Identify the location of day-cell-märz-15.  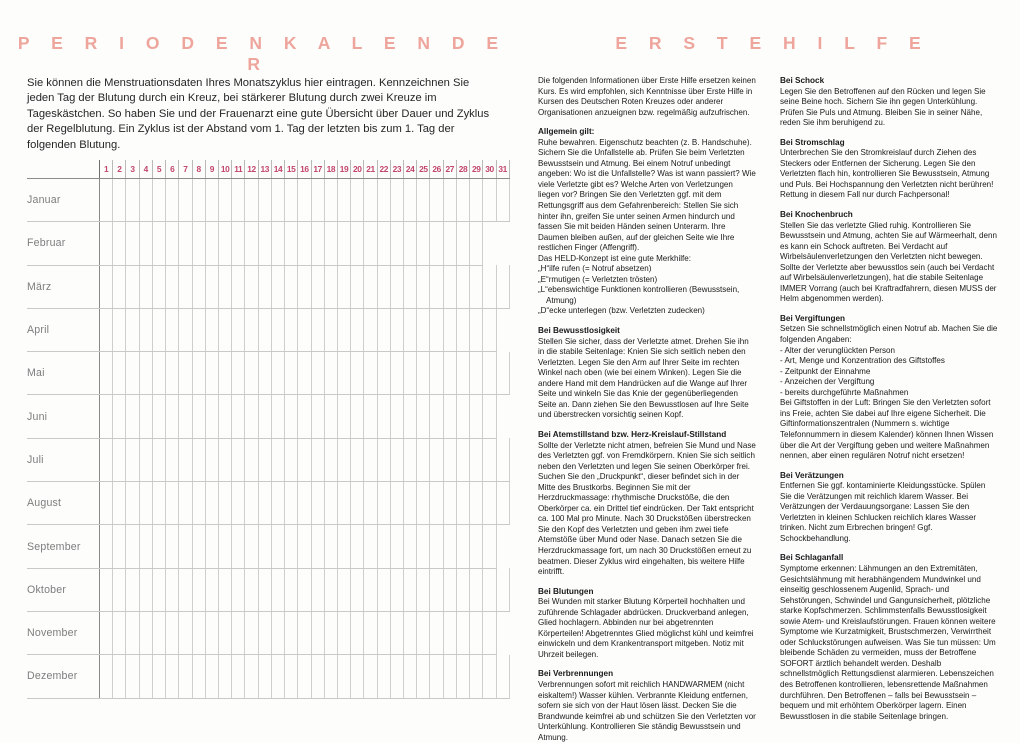
(291, 287).